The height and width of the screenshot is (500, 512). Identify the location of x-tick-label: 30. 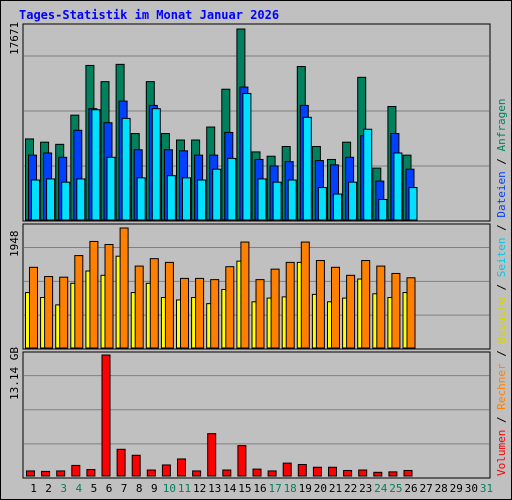
(471, 488).